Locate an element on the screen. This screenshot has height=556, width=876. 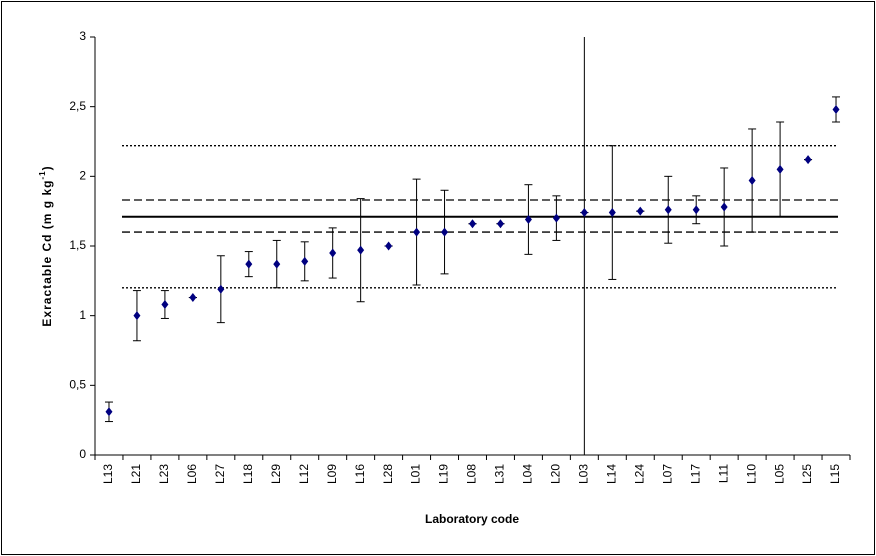
x-tick-label: L10 is located at coordinates (751, 474).